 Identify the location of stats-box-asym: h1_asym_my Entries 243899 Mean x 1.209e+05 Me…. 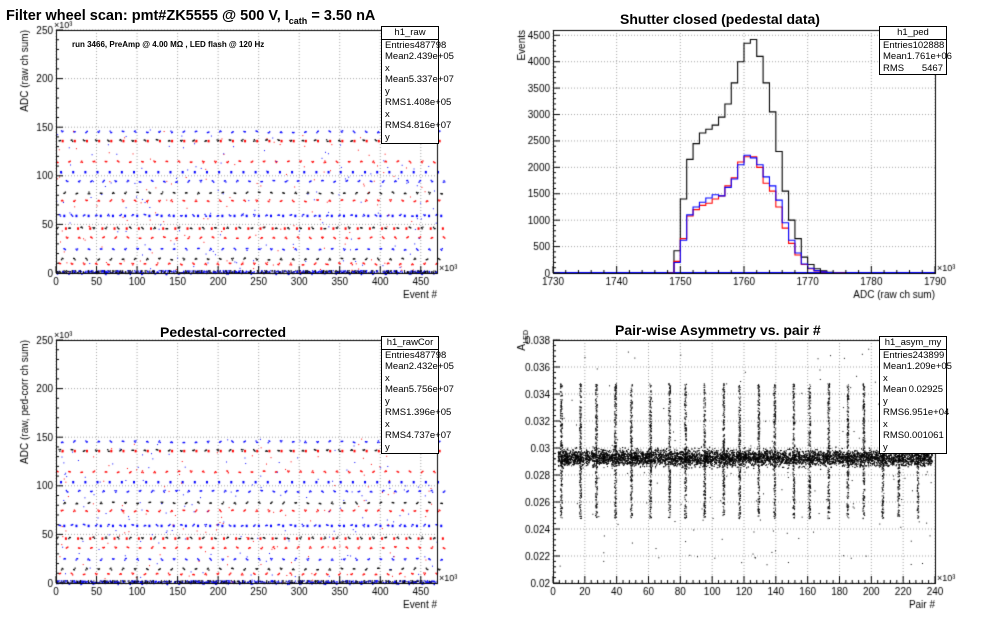
(915, 395).